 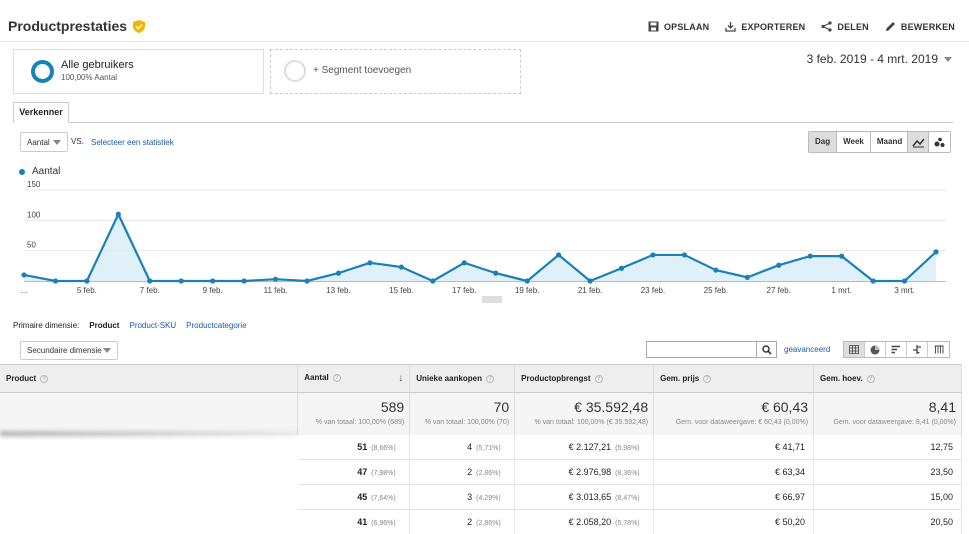 What do you see at coordinates (590, 290) in the screenshot?
I see `x-tick-label: 21 feb.` at bounding box center [590, 290].